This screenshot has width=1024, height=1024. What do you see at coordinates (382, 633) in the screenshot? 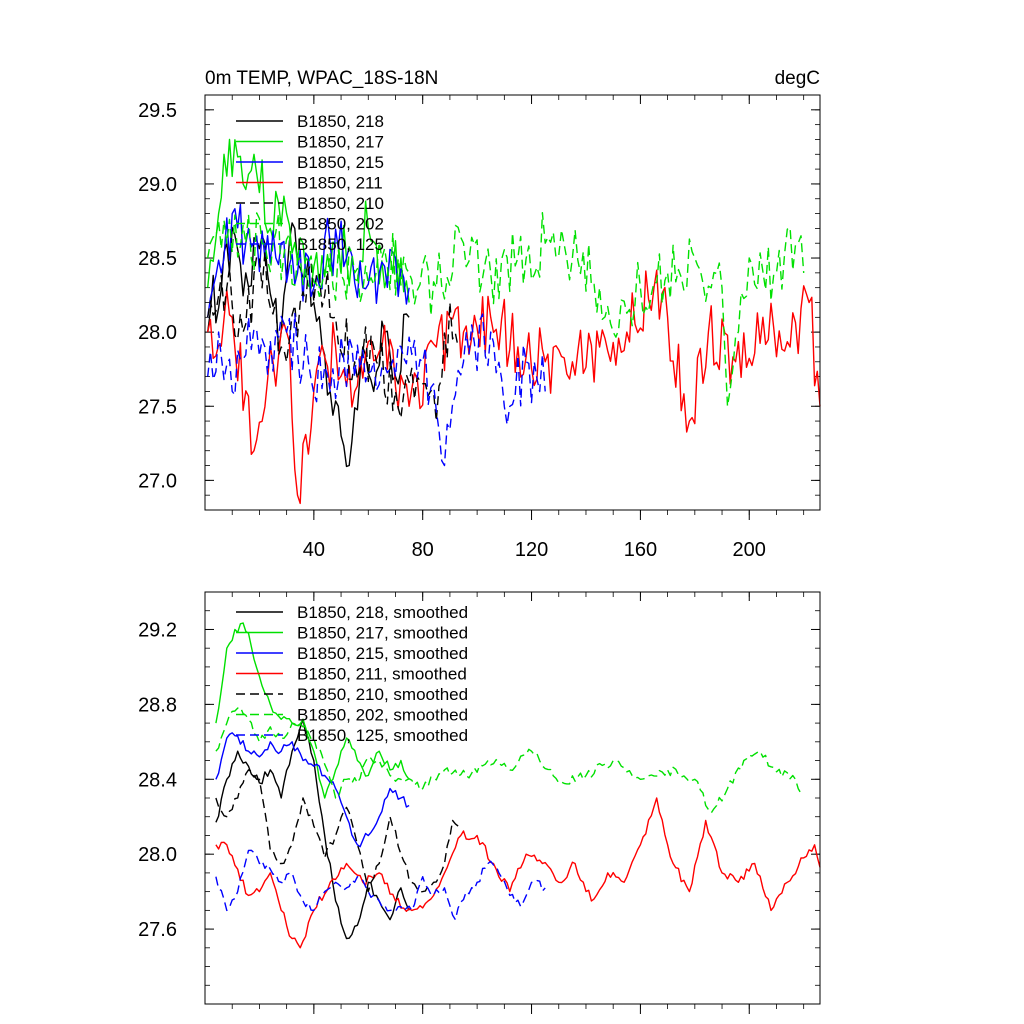
I see `legend-label: B1850, 217, smoothed` at bounding box center [382, 633].